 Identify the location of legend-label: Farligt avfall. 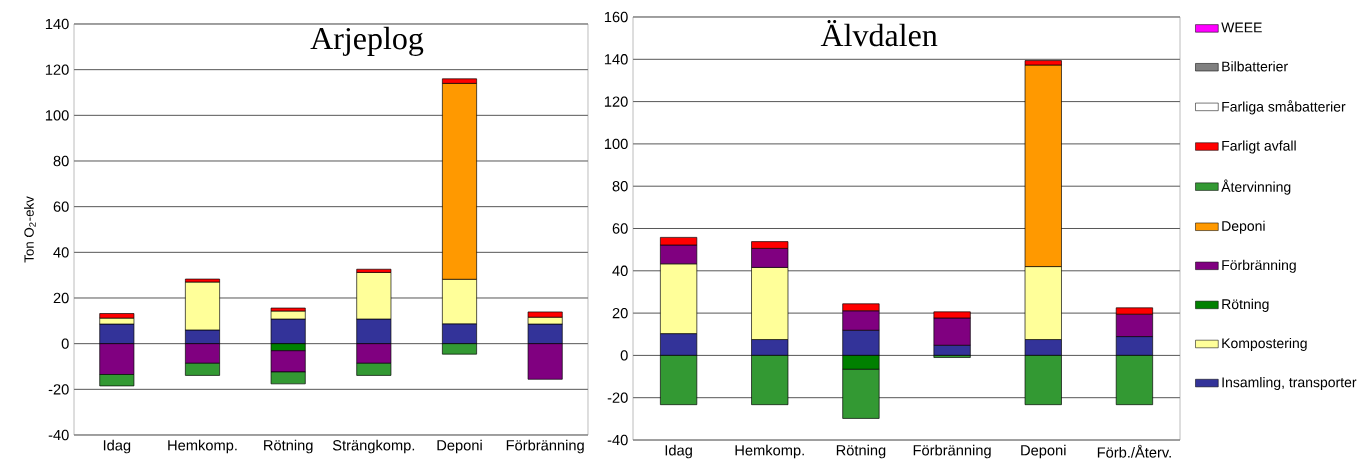
(1259, 147).